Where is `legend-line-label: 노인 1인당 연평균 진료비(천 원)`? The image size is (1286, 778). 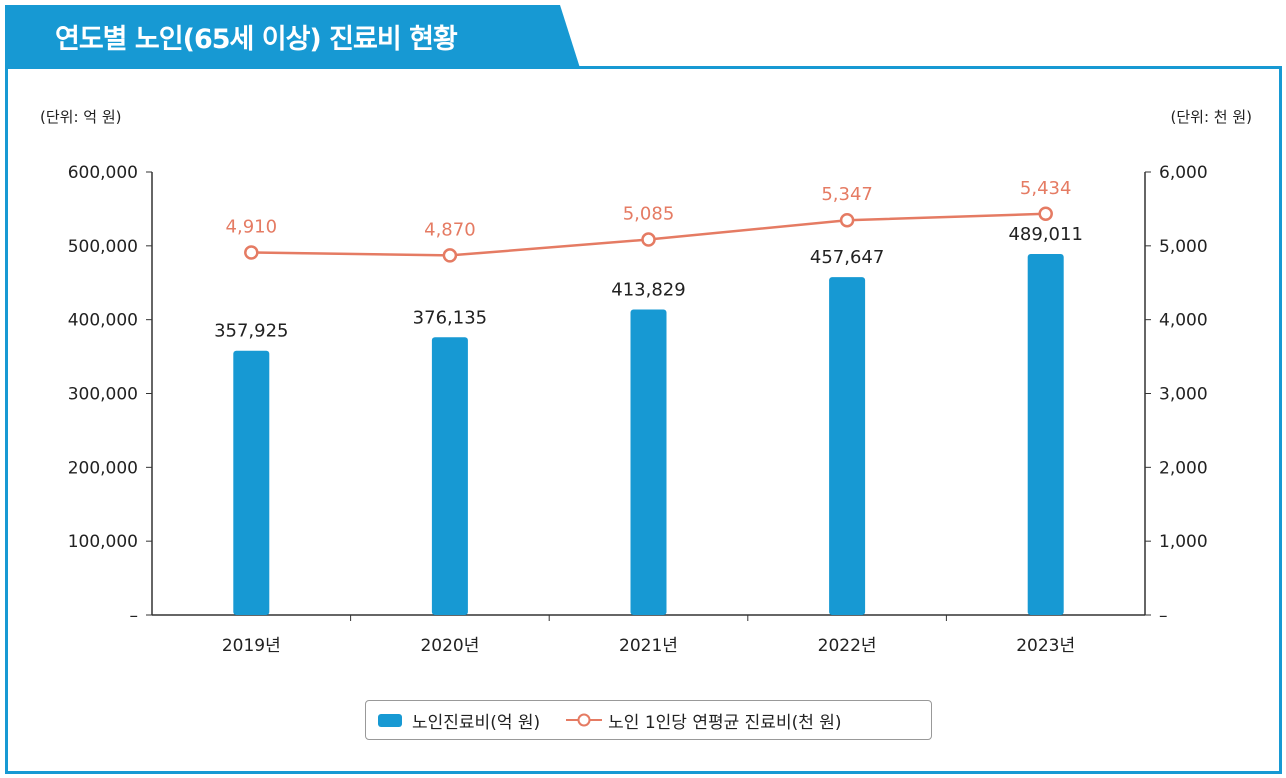 legend-line-label: 노인 1인당 연평균 진료비(천 원) is located at coordinates (725, 722).